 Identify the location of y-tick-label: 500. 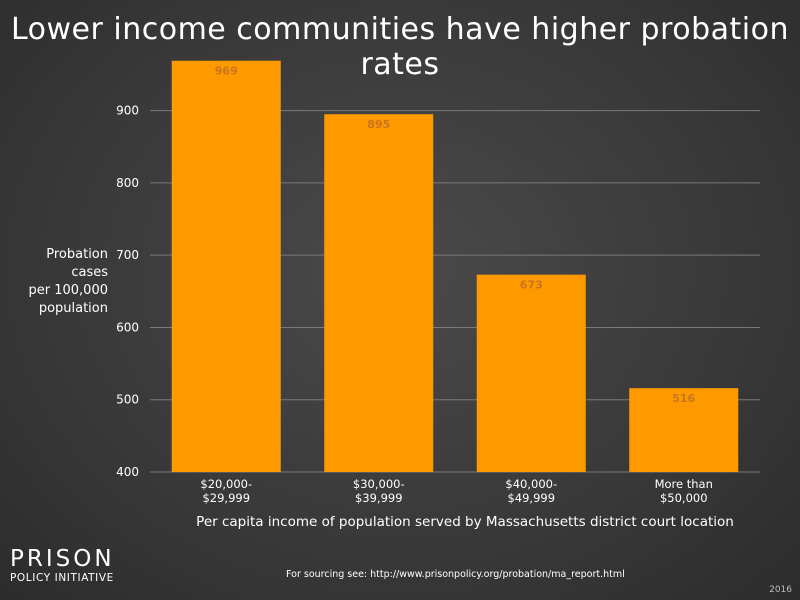
(127, 400).